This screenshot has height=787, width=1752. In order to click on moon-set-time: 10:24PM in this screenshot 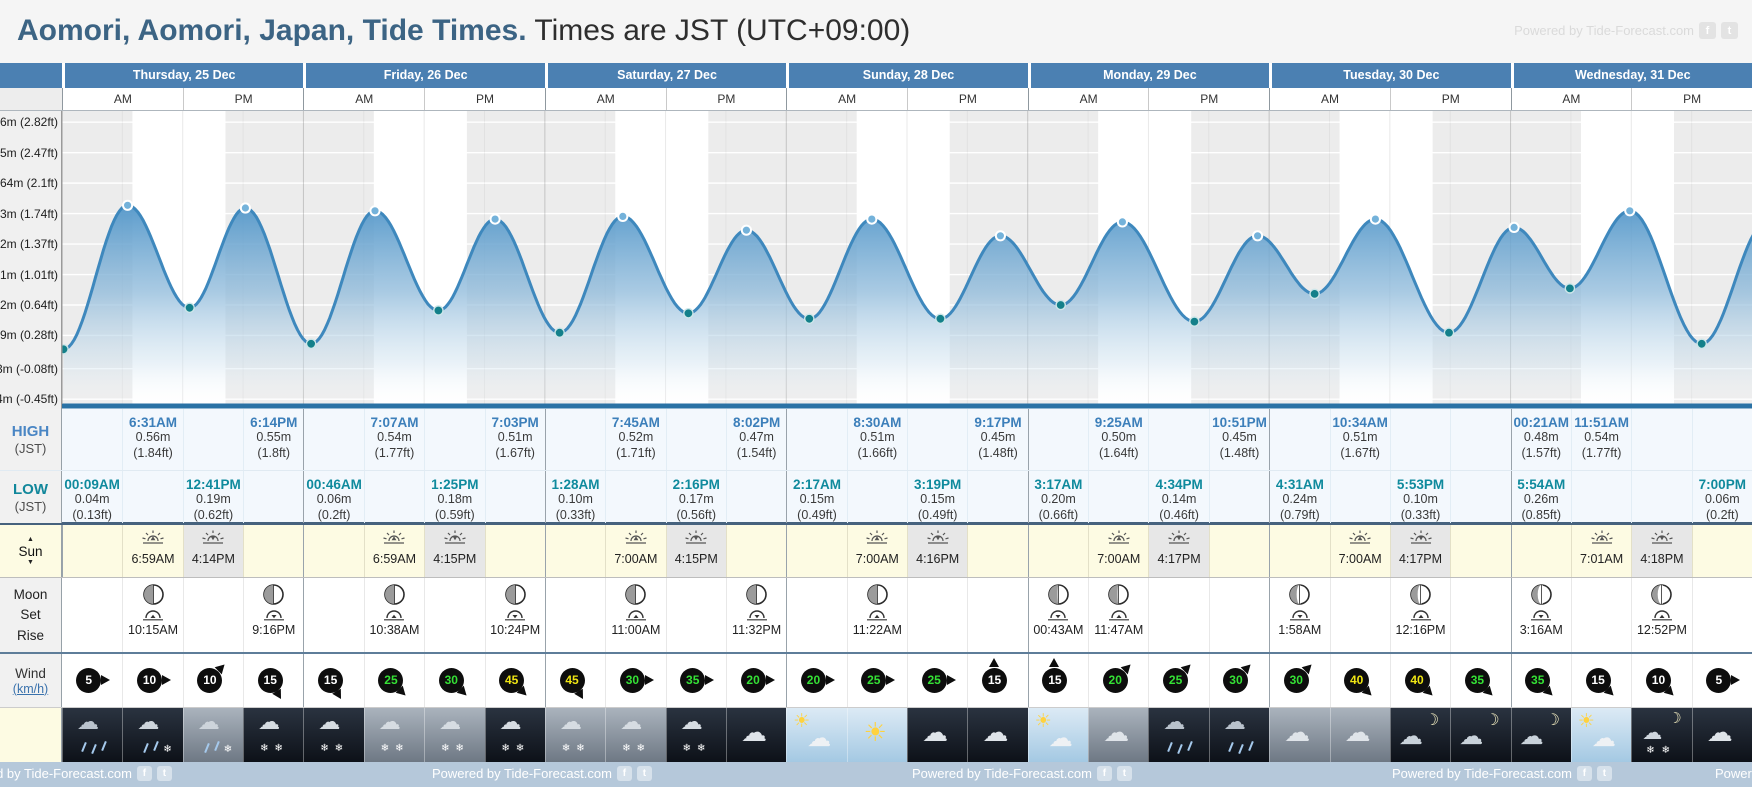, I will do `click(515, 630)`.